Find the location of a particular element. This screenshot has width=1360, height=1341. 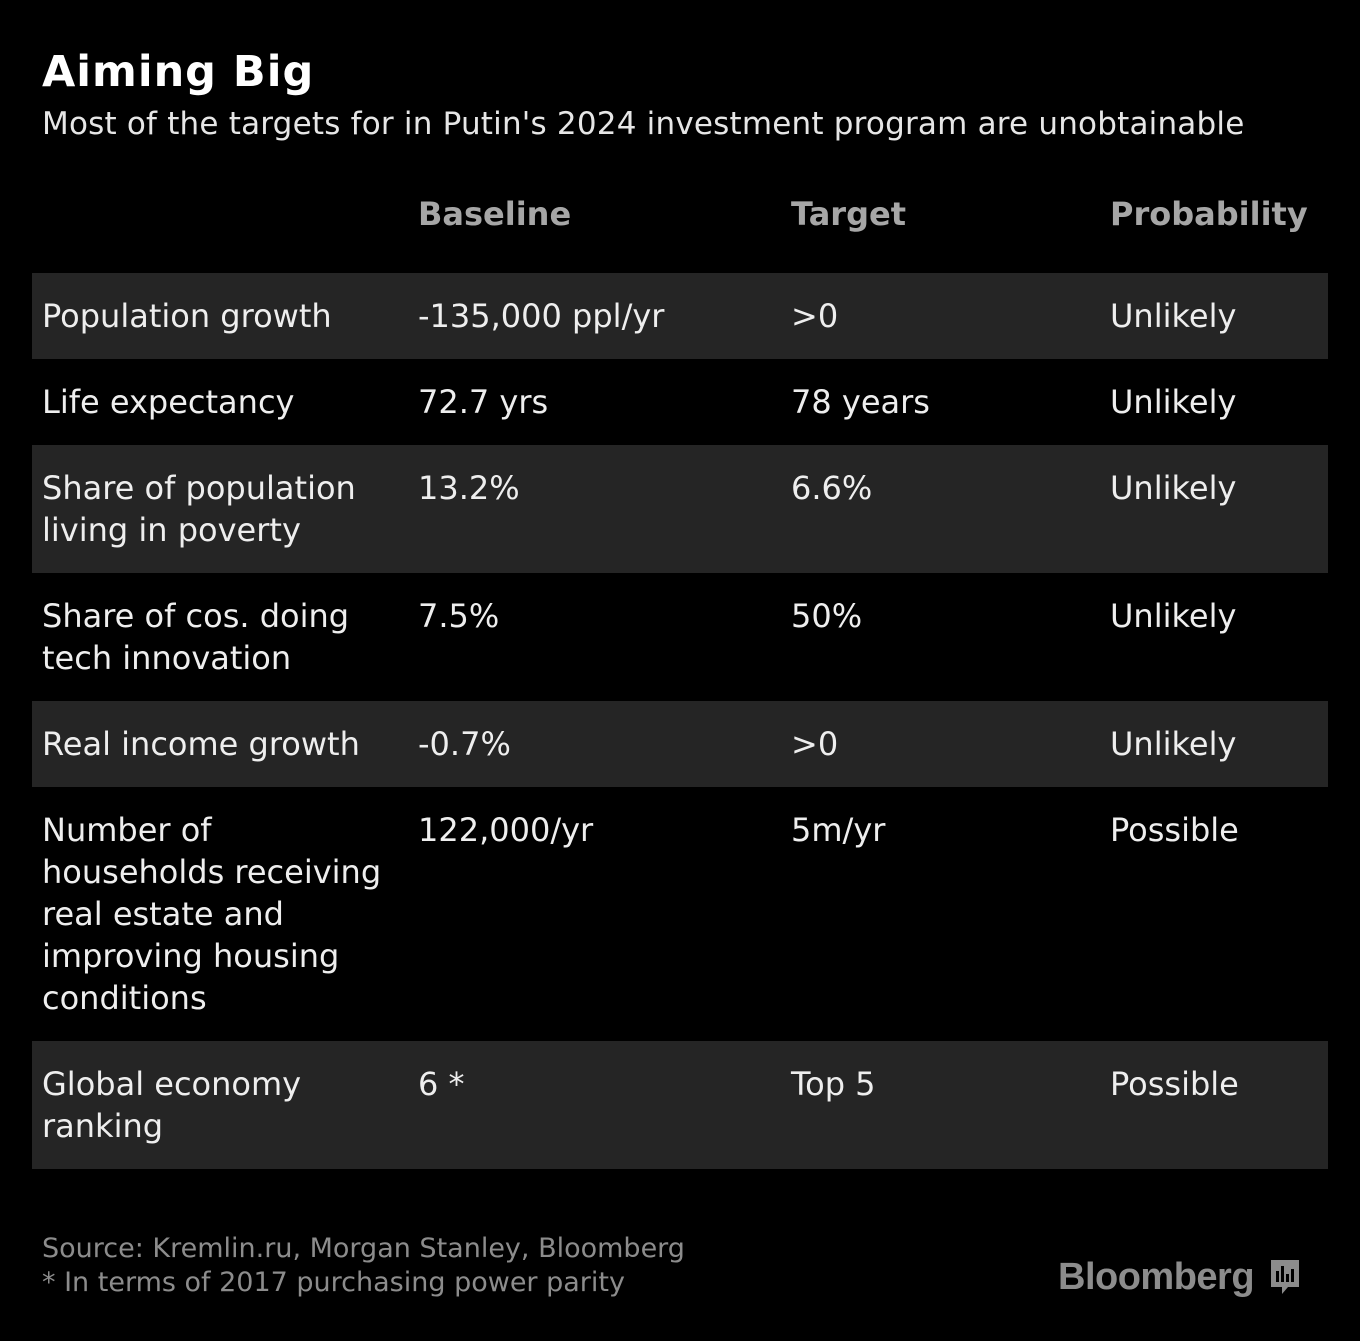

baseline-cell: 6 * is located at coordinates (441, 1084).